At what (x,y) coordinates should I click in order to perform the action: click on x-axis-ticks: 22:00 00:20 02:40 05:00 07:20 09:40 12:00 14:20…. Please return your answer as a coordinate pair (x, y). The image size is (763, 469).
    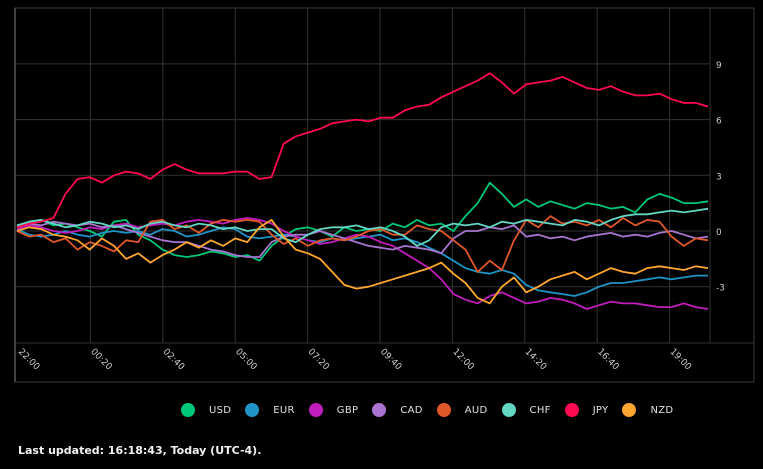
    Looking at the image, I should click on (354, 360).